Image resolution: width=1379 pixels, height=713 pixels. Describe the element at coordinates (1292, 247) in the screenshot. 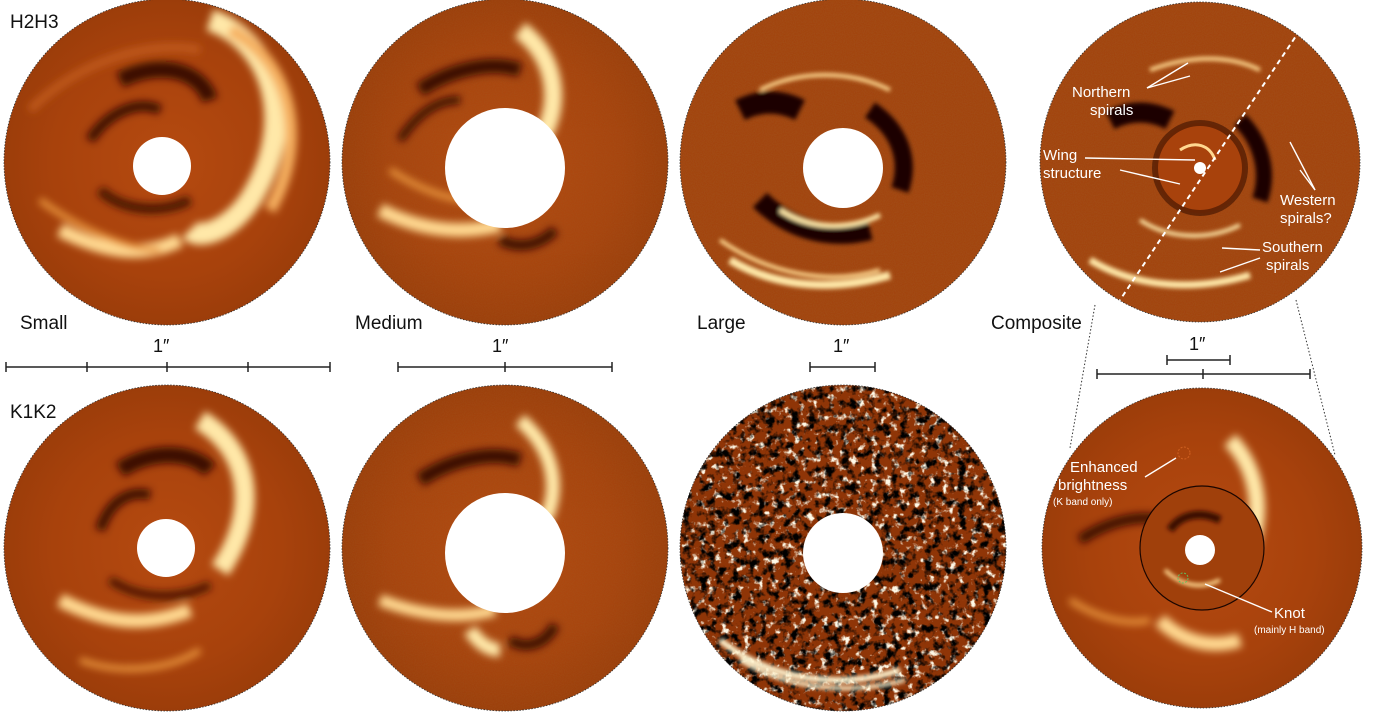

I see `annot-southern-1: Southern` at that location.